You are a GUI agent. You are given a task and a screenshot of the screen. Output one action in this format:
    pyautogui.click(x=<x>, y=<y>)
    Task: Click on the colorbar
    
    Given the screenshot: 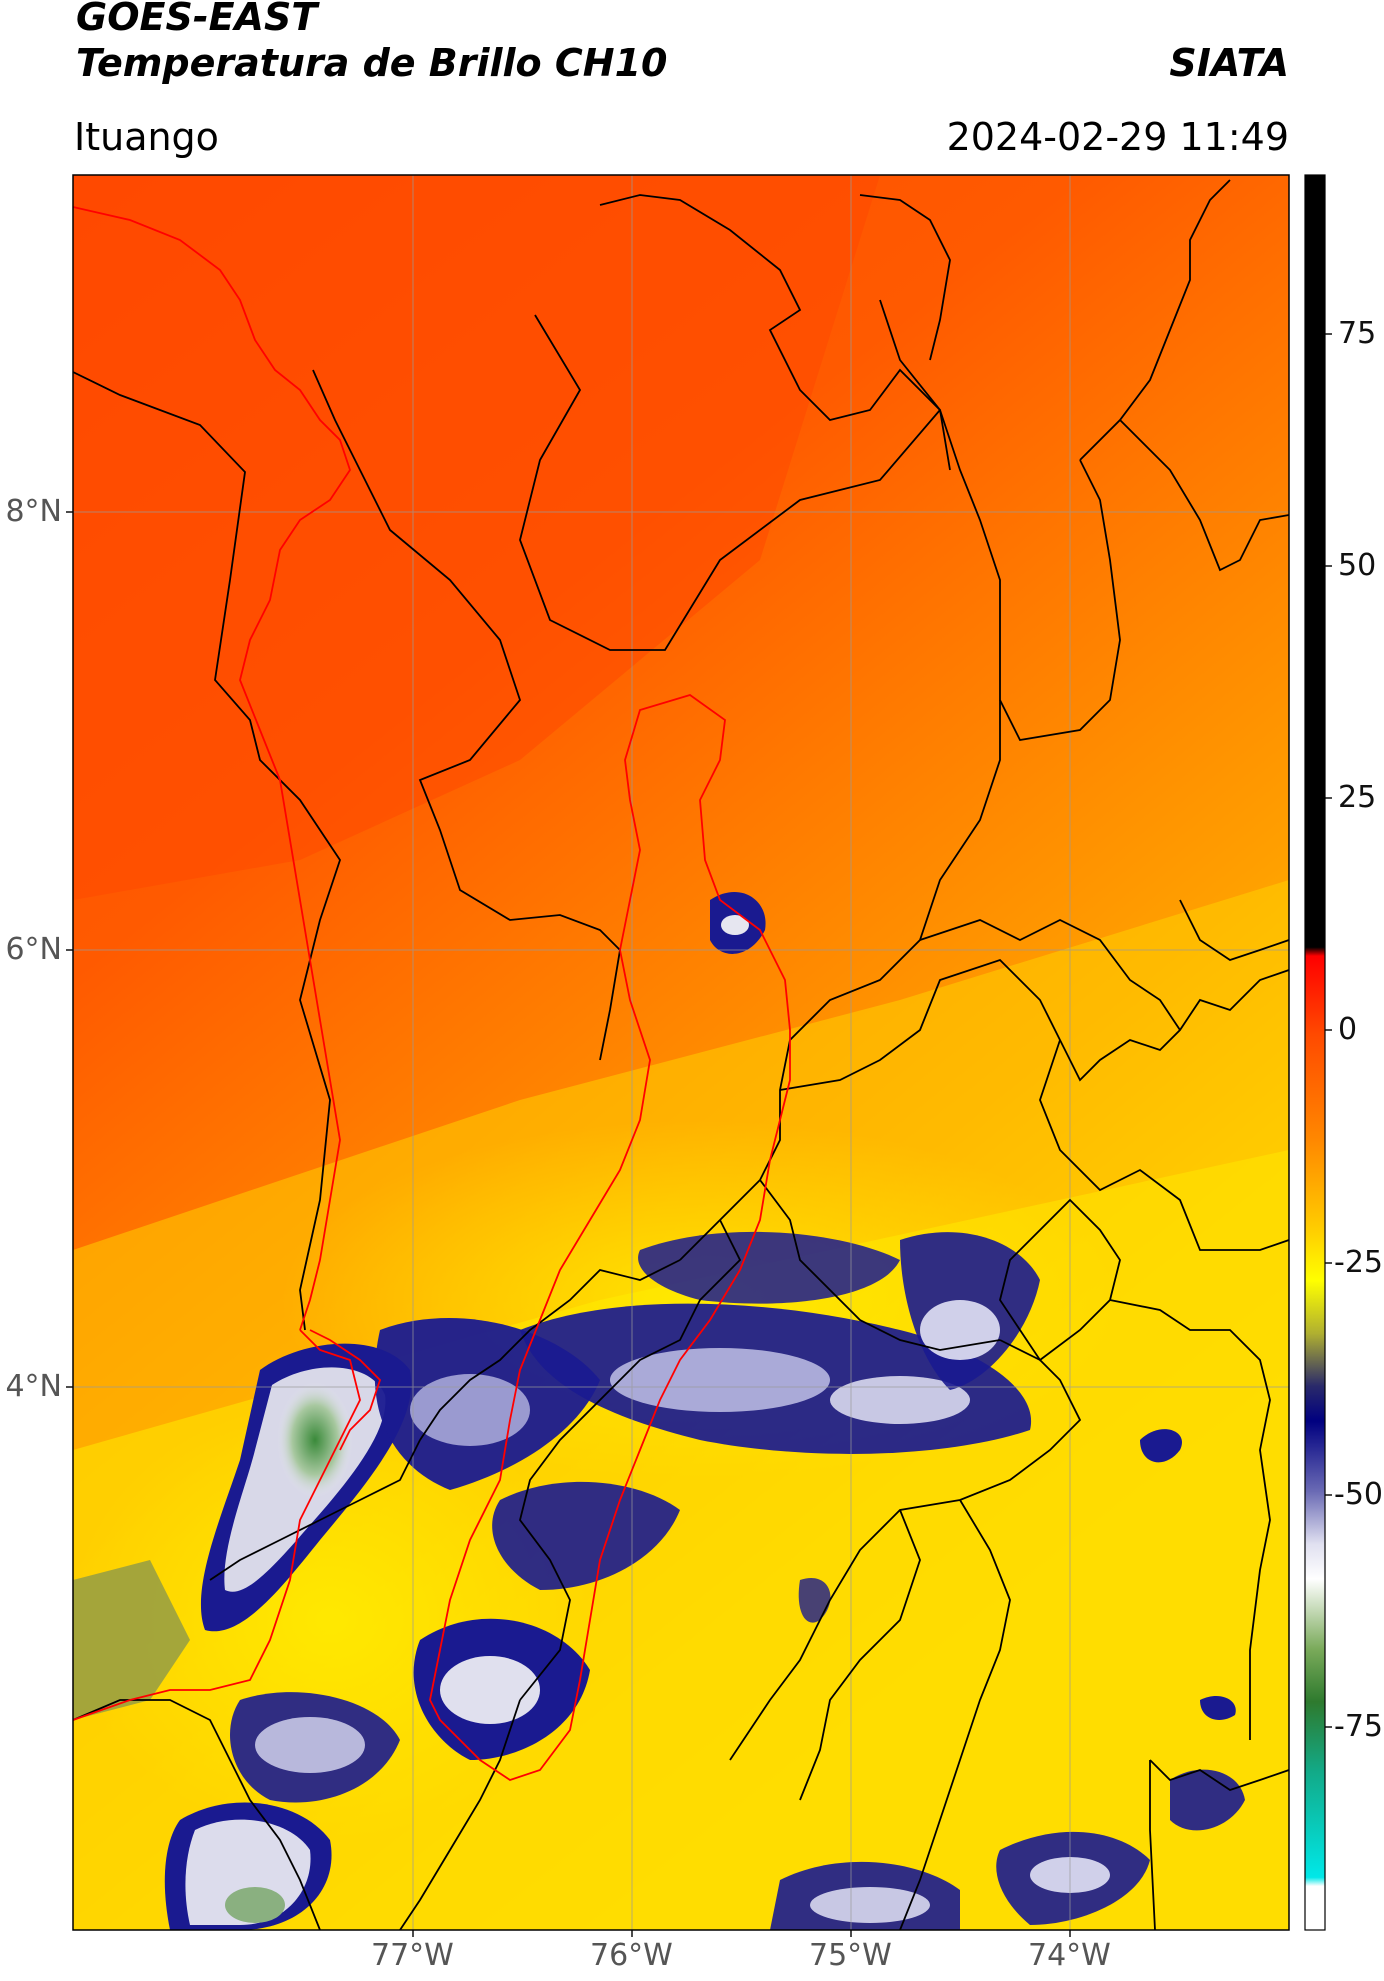 What is the action you would take?
    pyautogui.click(x=1318, y=1052)
    